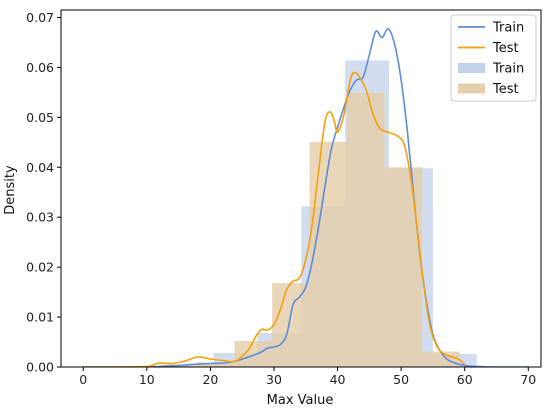  I want to click on y-tick-label: 0.06, so click(40, 67).